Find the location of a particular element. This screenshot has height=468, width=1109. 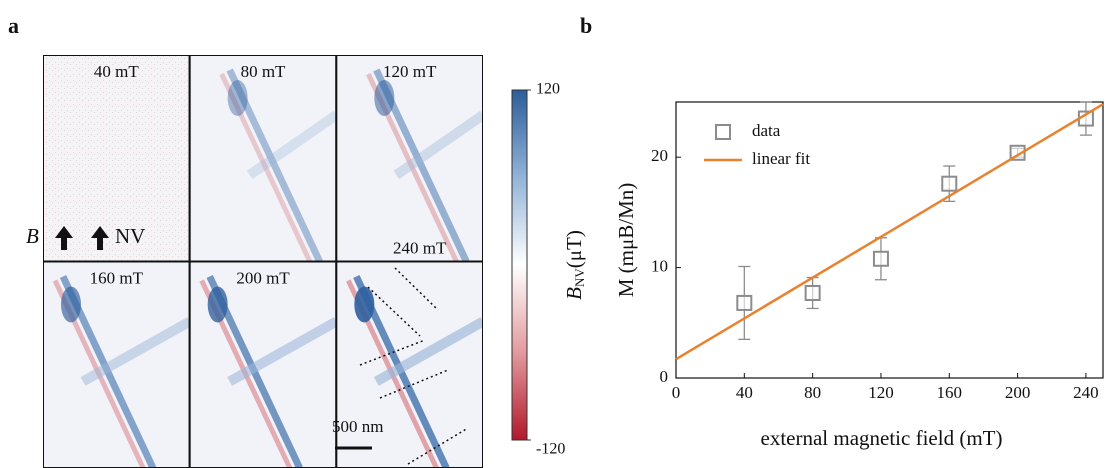

y-tick-label: 20 is located at coordinates (659, 155).